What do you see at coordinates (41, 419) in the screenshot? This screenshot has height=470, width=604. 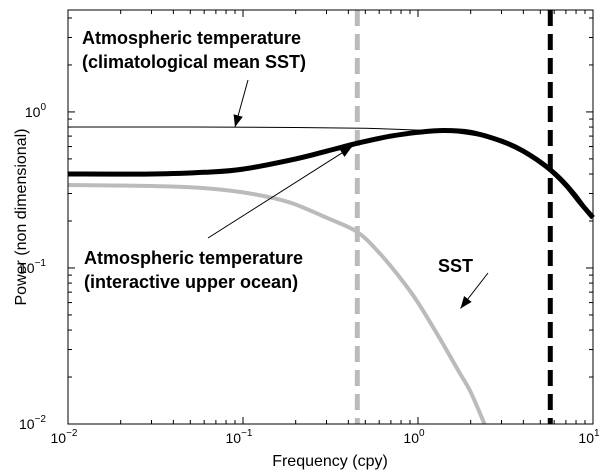 I see `y-tick-exponent: −2` at bounding box center [41, 419].